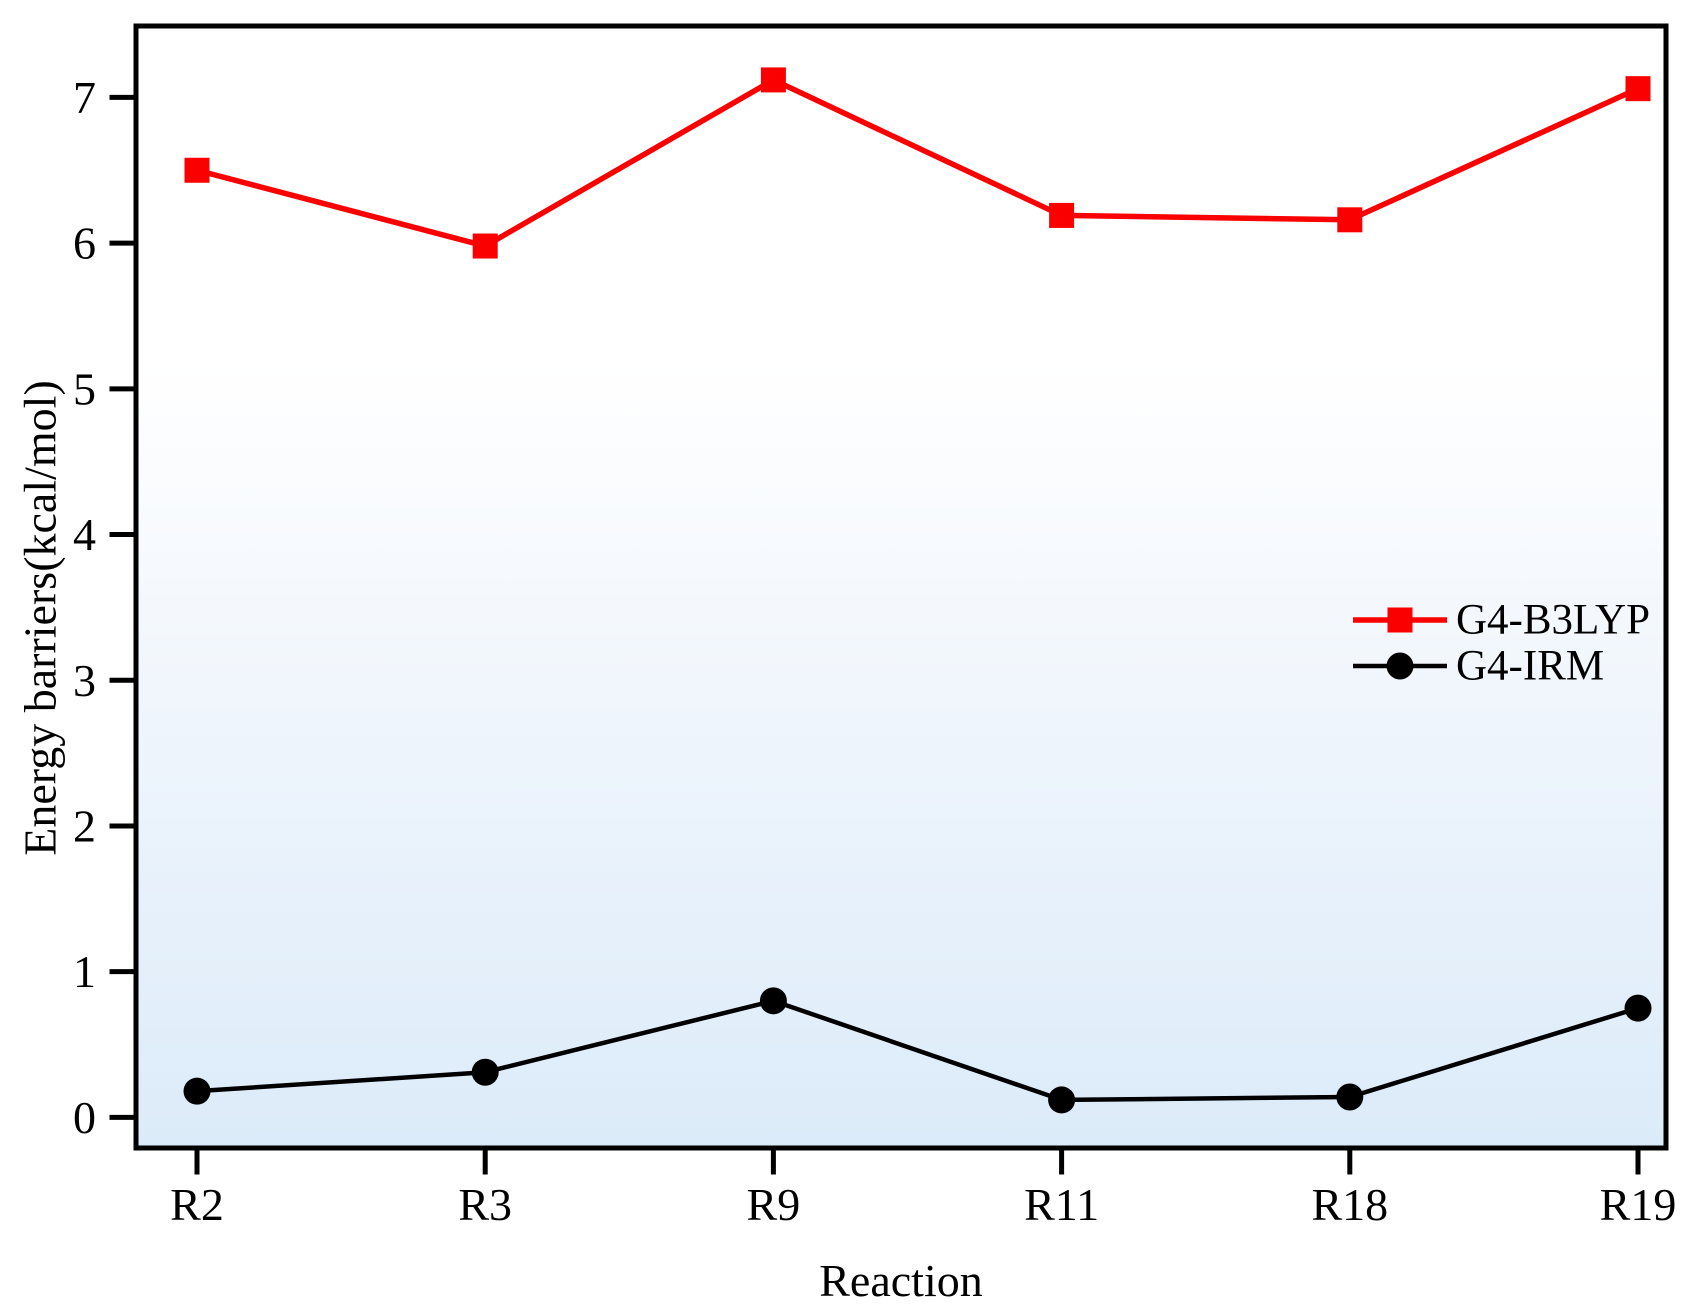  Describe the element at coordinates (485, 246) in the screenshot. I see `marker-G4-B3LYP-R3` at that location.